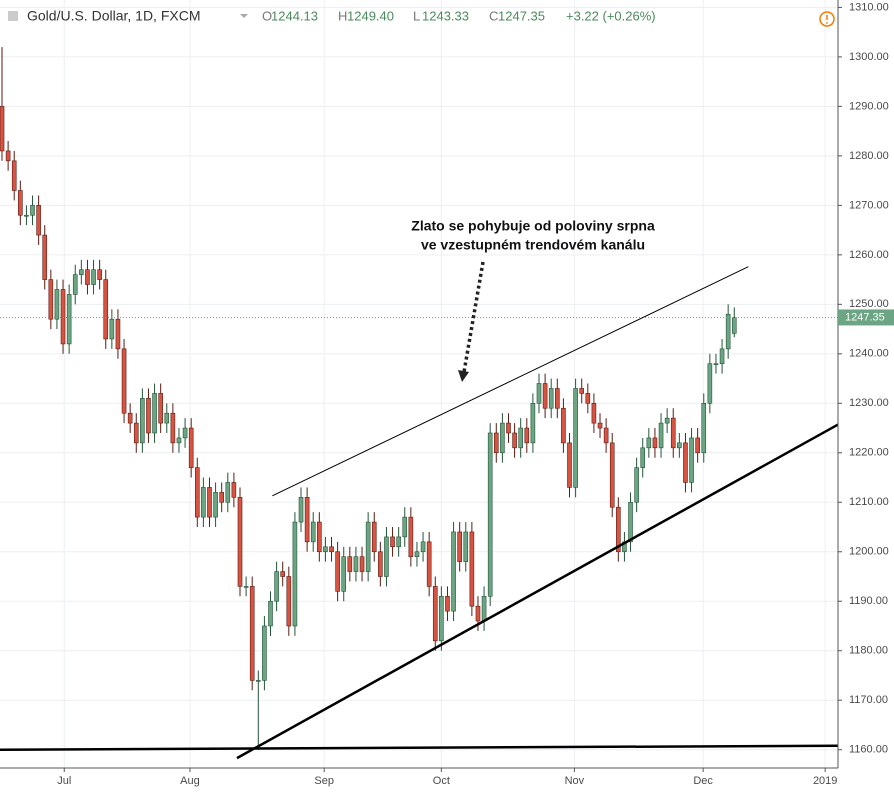 This screenshot has width=894, height=792. Describe the element at coordinates (416, 15) in the screenshot. I see `ohlc-label: L` at that location.